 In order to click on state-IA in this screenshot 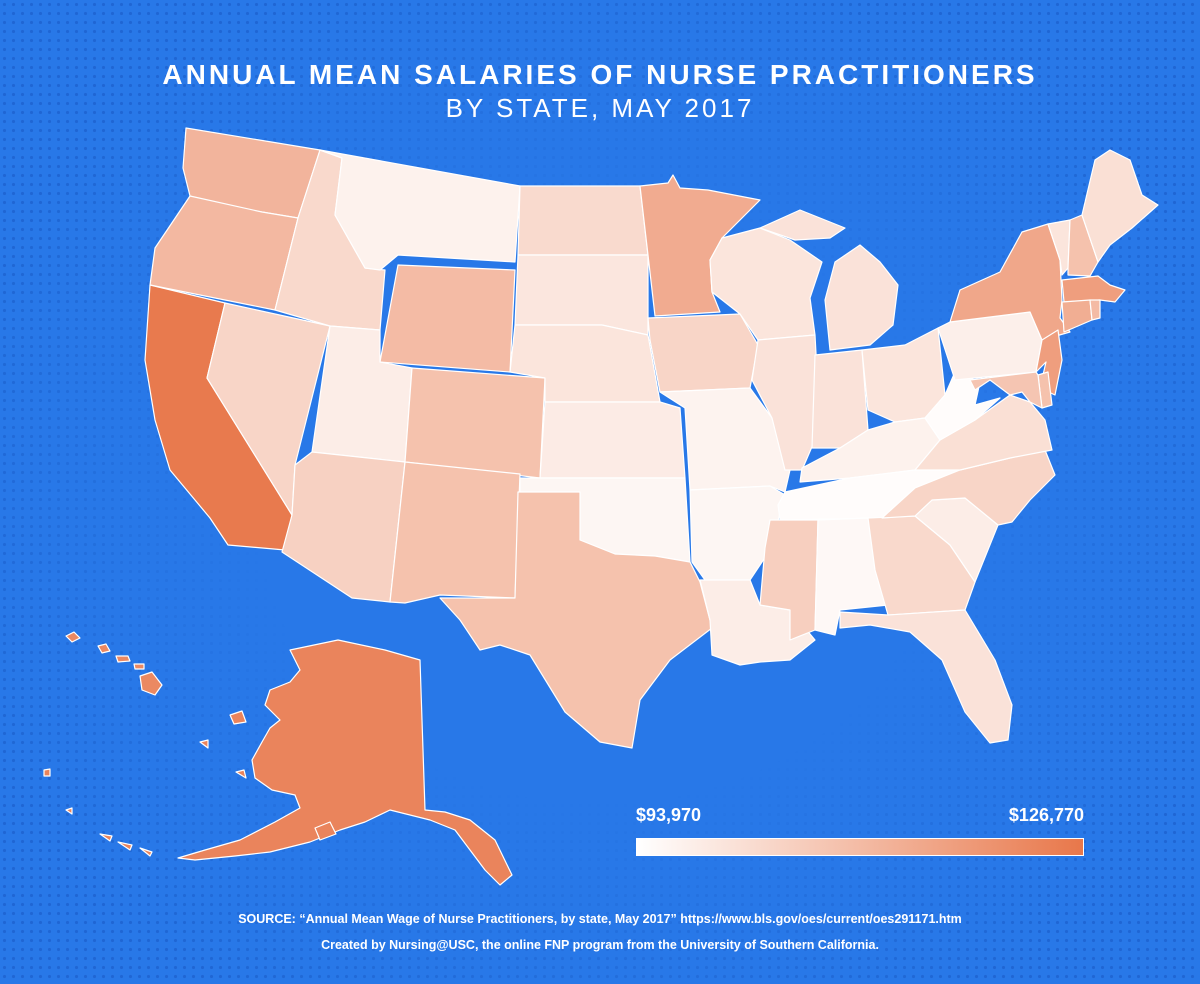, I will do `click(703, 353)`.